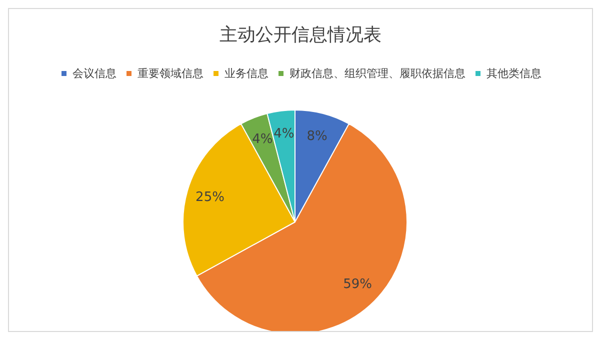  I want to click on legend-label: 财政信息、组织管理、履职依据信息, so click(378, 73).